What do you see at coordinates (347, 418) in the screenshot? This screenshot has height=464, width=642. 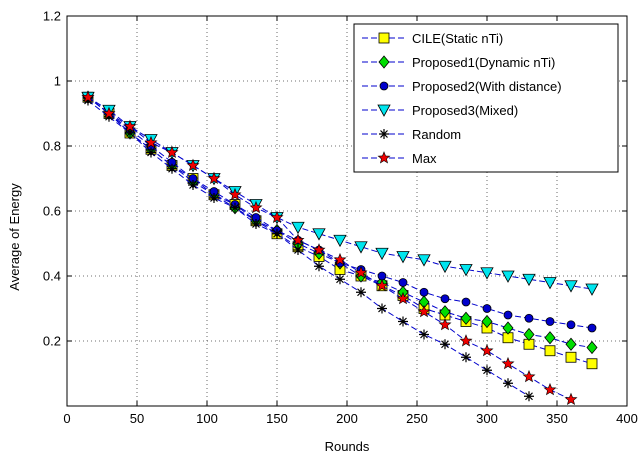 I see `x-tick-label: 200` at bounding box center [347, 418].